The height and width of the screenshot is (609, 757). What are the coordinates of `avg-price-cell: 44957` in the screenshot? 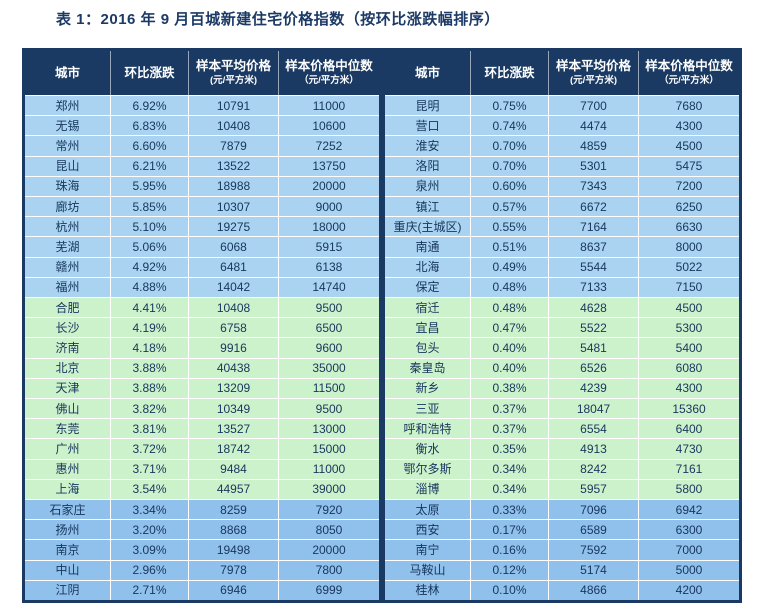 It's located at (234, 489).